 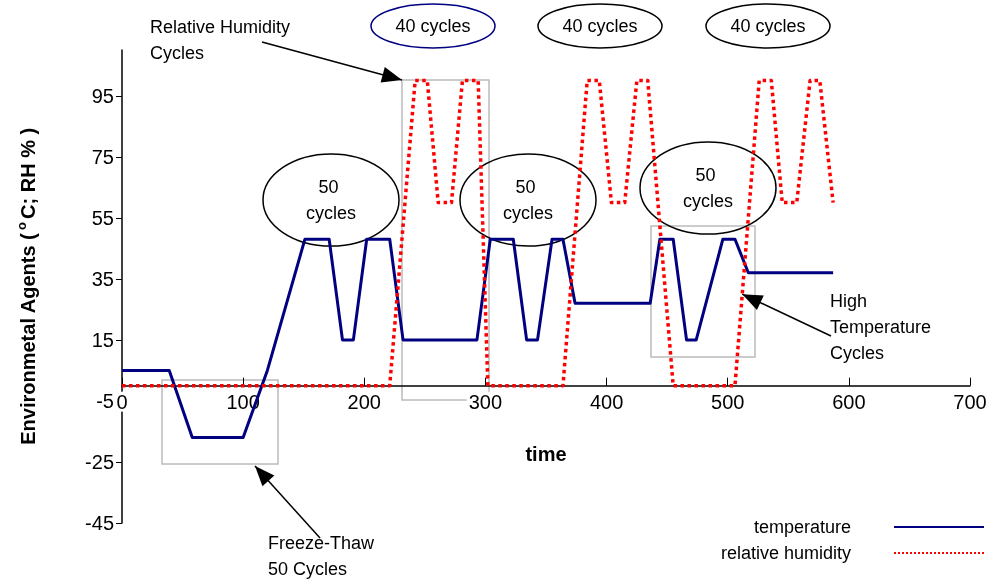 I want to click on annotation: High Temperature Cycles, so click(x=883, y=327).